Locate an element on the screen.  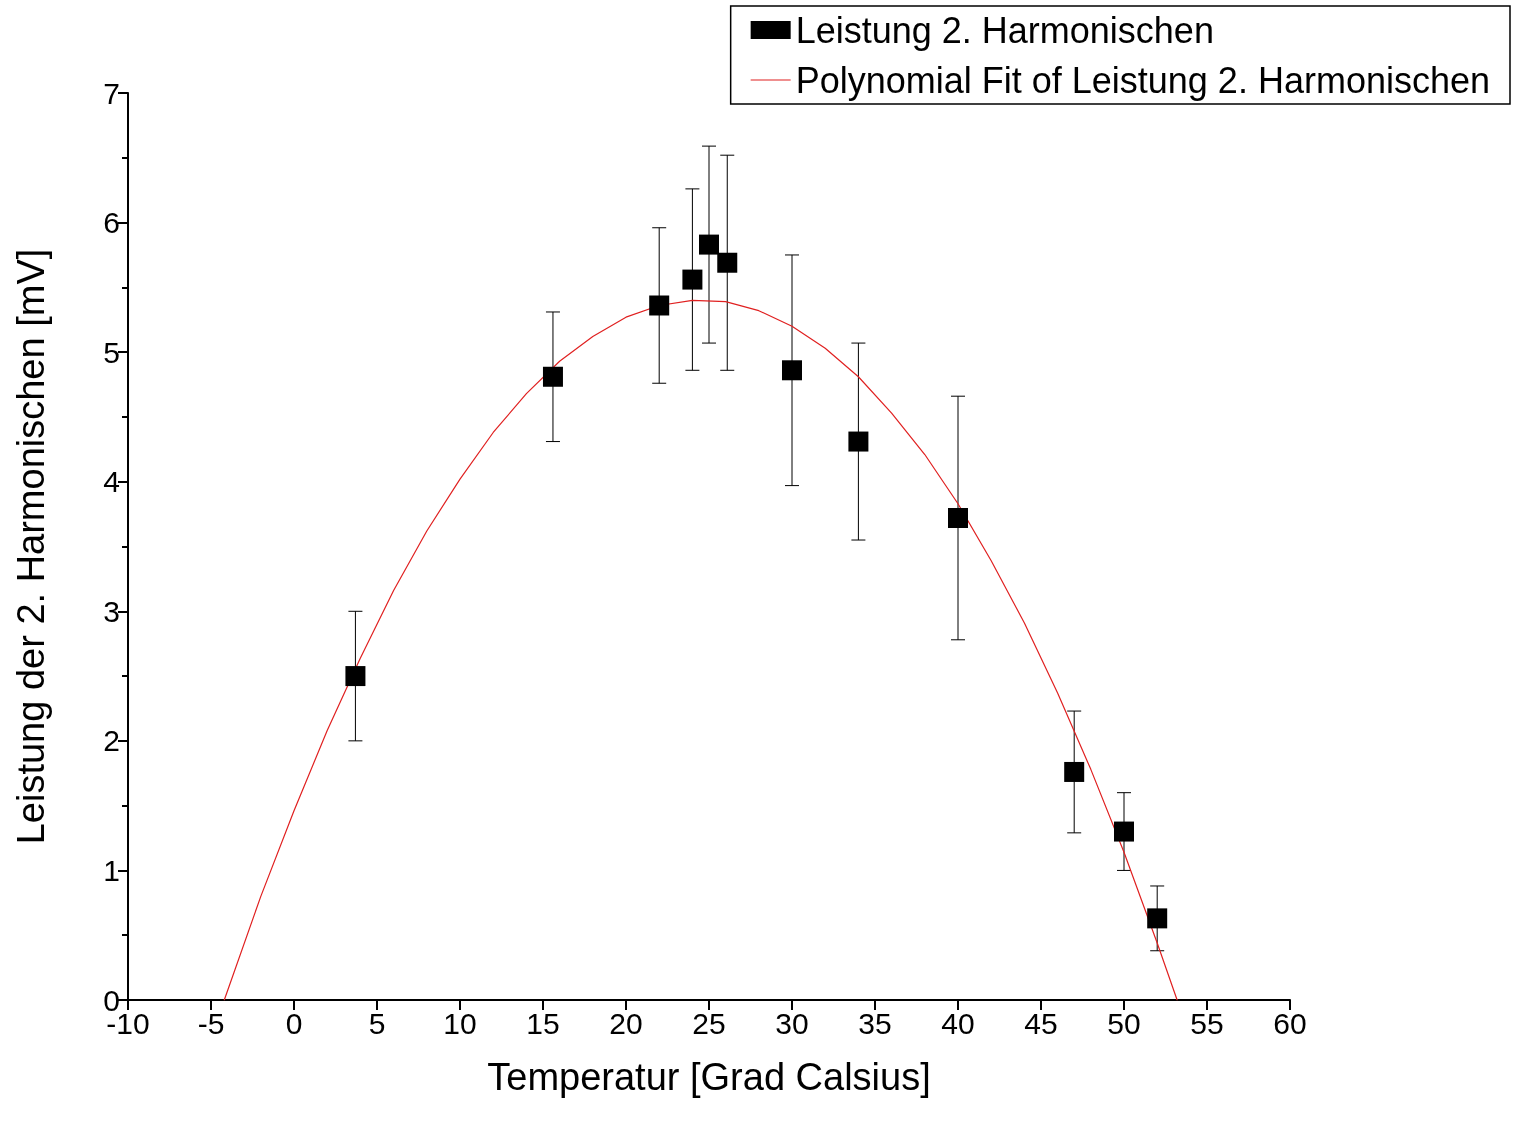
legend-label: Polynomial Fit of Leistung 2. Harmonischen is located at coordinates (1143, 80).